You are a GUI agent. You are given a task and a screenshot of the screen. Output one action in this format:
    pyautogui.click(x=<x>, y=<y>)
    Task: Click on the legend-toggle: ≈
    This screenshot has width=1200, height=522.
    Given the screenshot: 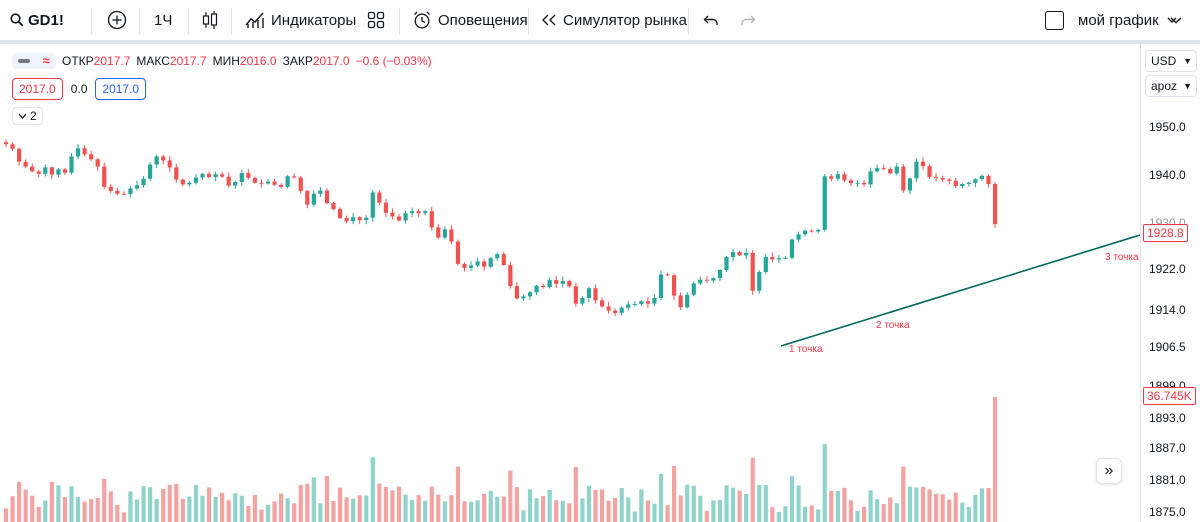 What is the action you would take?
    pyautogui.click(x=34, y=61)
    